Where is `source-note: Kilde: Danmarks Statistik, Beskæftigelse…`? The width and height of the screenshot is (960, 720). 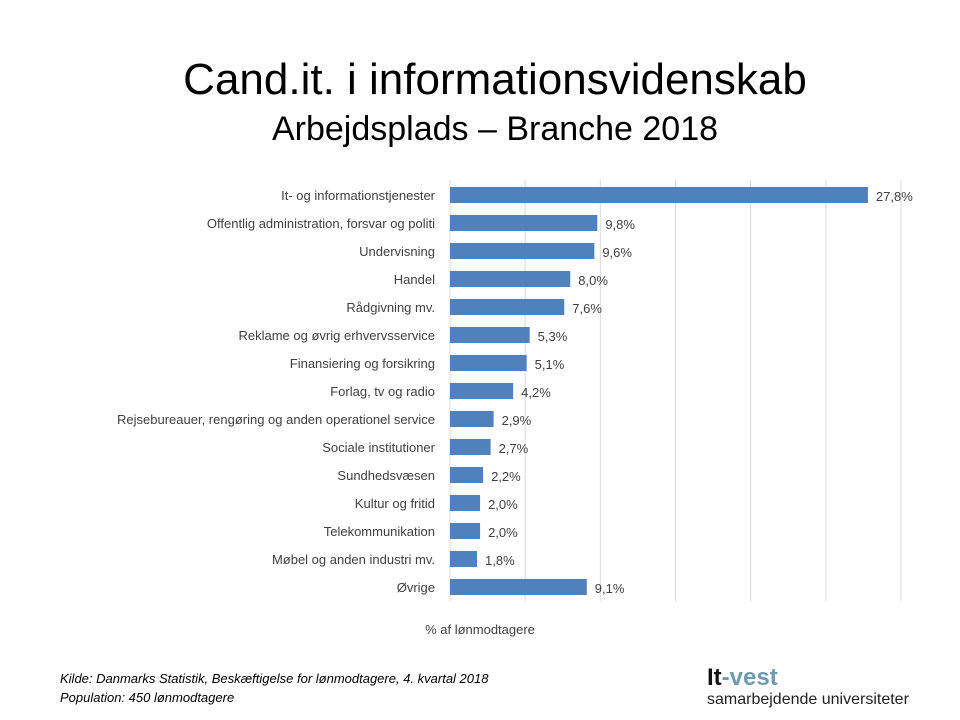
source-note: Kilde: Danmarks Statistik, Beskæftigelse… is located at coordinates (274, 688).